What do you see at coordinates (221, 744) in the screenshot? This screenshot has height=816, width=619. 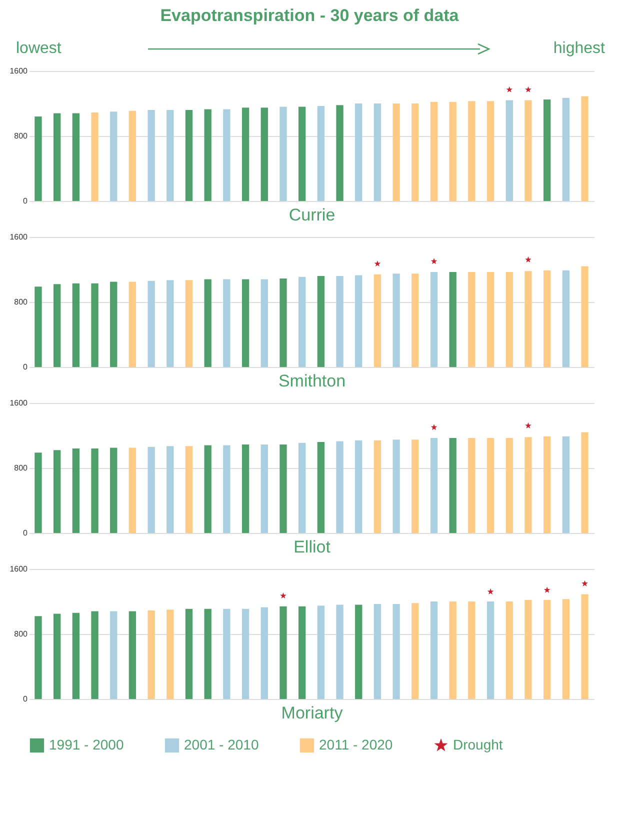 I see `legend-label: 2001 - 2010` at bounding box center [221, 744].